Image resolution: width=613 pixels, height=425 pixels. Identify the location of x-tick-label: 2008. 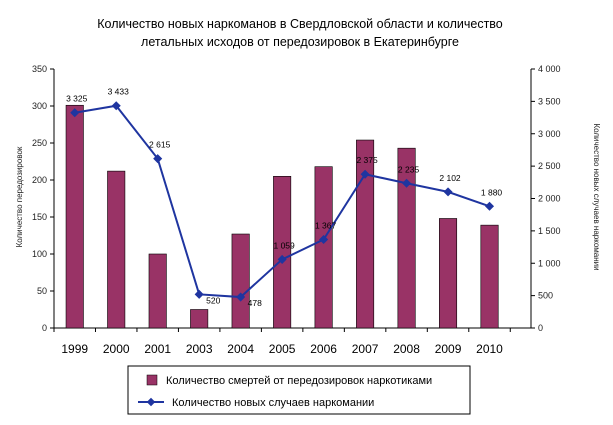
(406, 349).